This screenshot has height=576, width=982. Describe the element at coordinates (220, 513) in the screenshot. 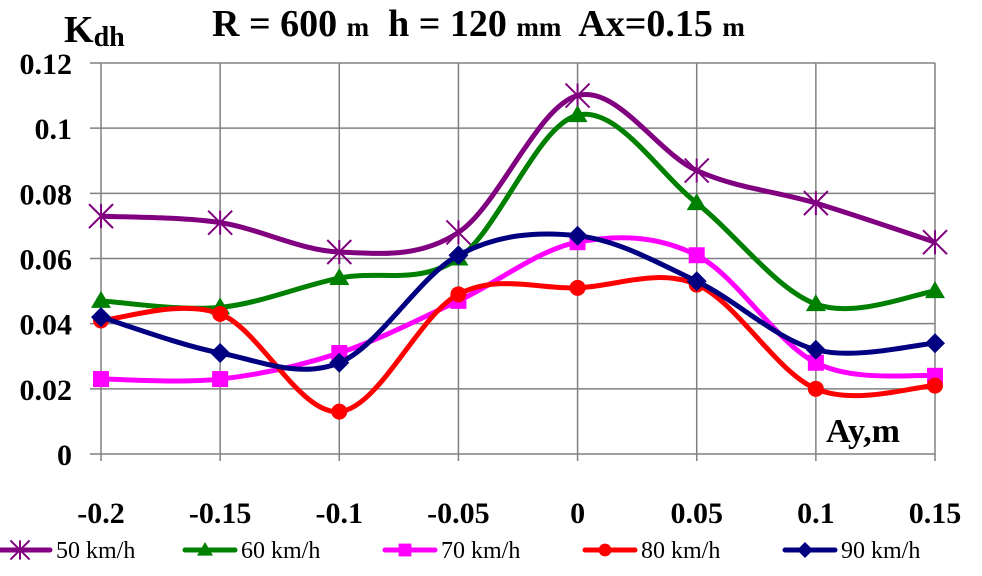

I see `x-tick-label: -0.15` at that location.